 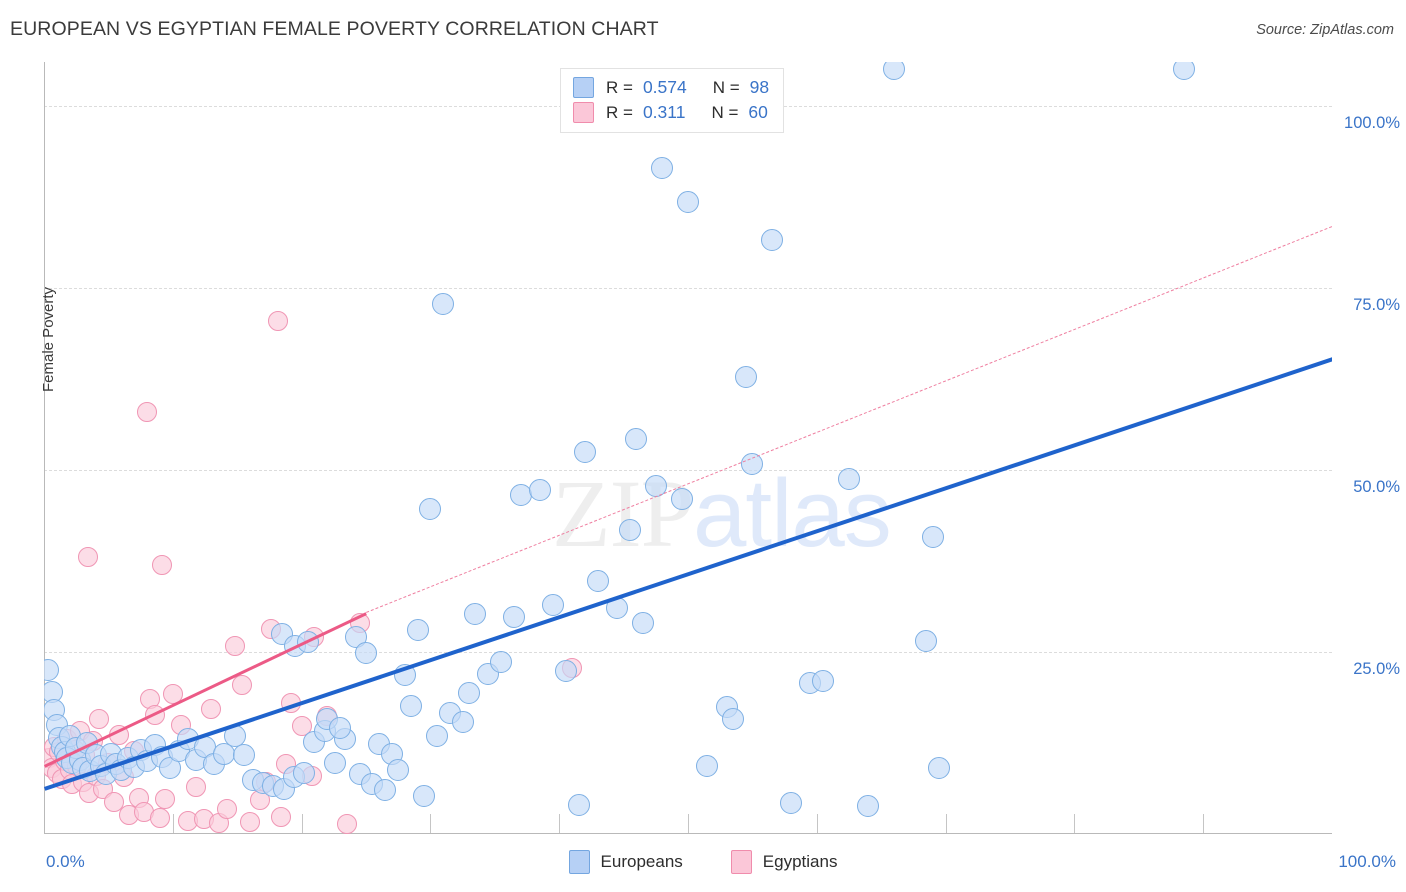 What do you see at coordinates (1376, 668) in the screenshot?
I see `y-axis-tick-label: 25.0%` at bounding box center [1376, 668].